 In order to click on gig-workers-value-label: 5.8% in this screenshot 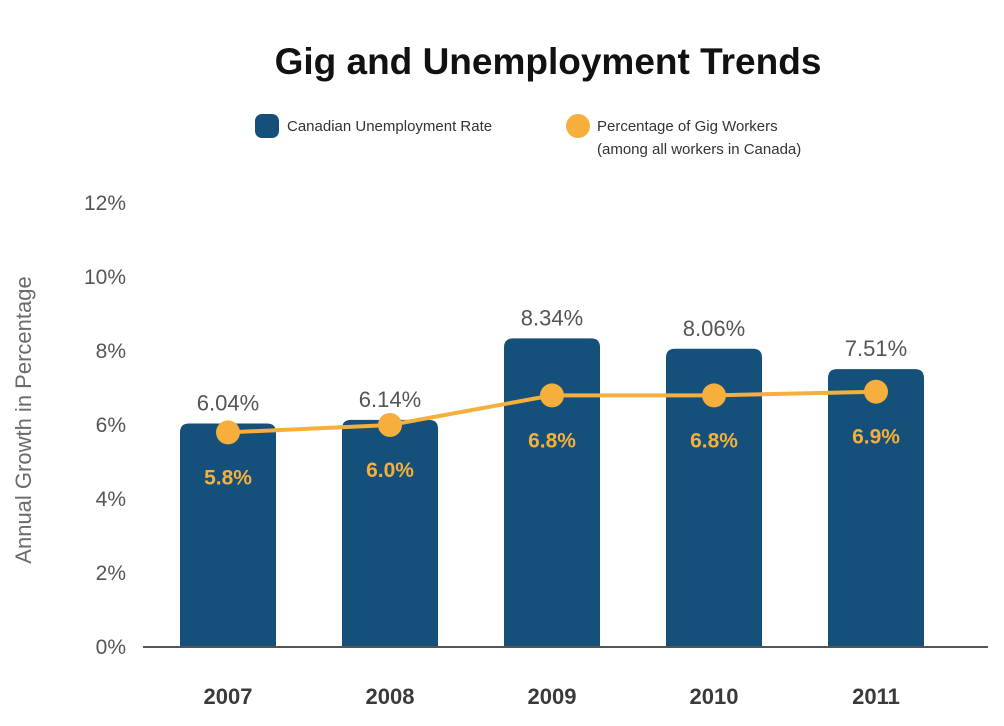, I will do `click(228, 477)`.